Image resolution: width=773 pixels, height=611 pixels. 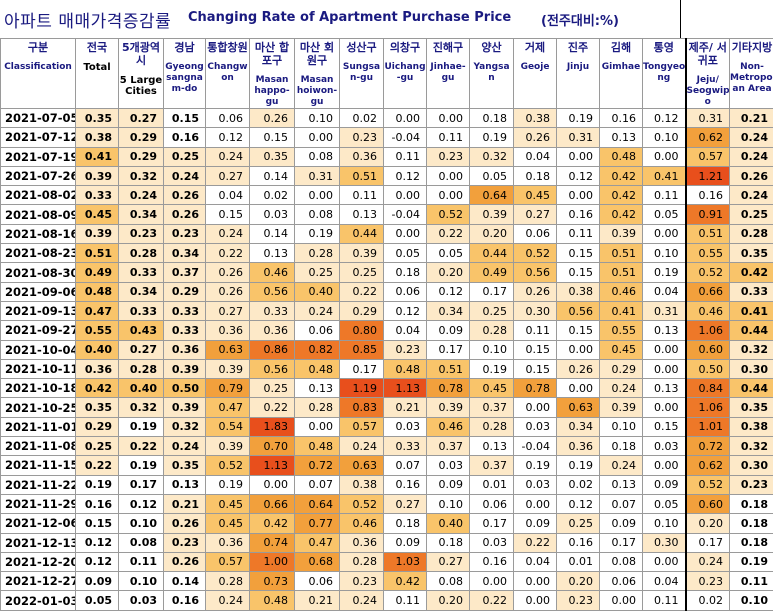 I want to click on table-cell: 0.11, so click(x=751, y=581).